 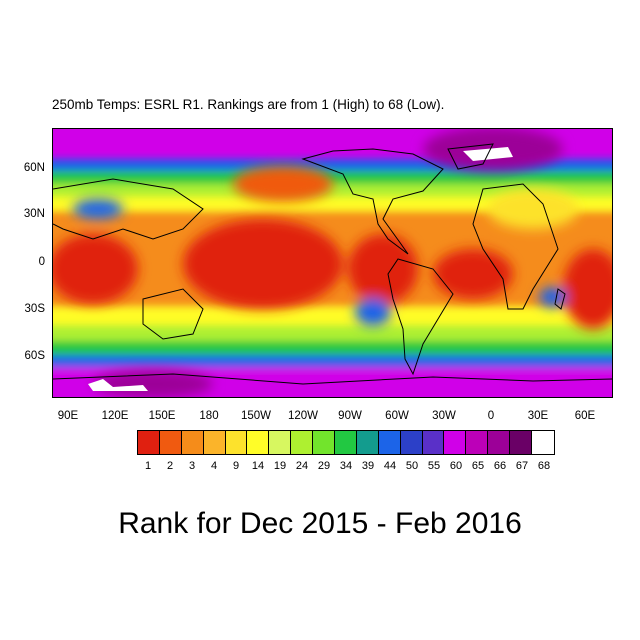 What do you see at coordinates (478, 466) in the screenshot?
I see `colorbar-label: 65` at bounding box center [478, 466].